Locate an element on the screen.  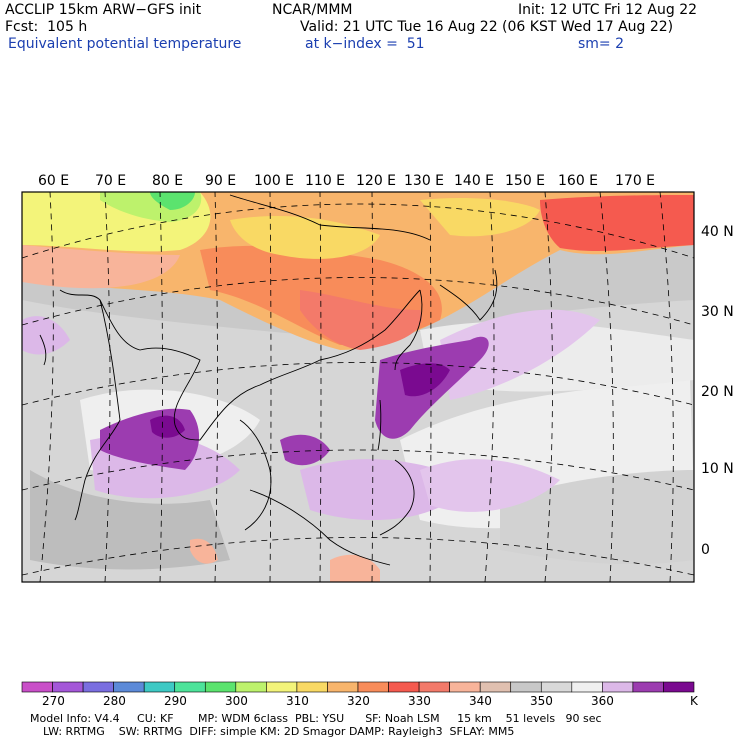
level-label: at k−index = 51 is located at coordinates (365, 44).